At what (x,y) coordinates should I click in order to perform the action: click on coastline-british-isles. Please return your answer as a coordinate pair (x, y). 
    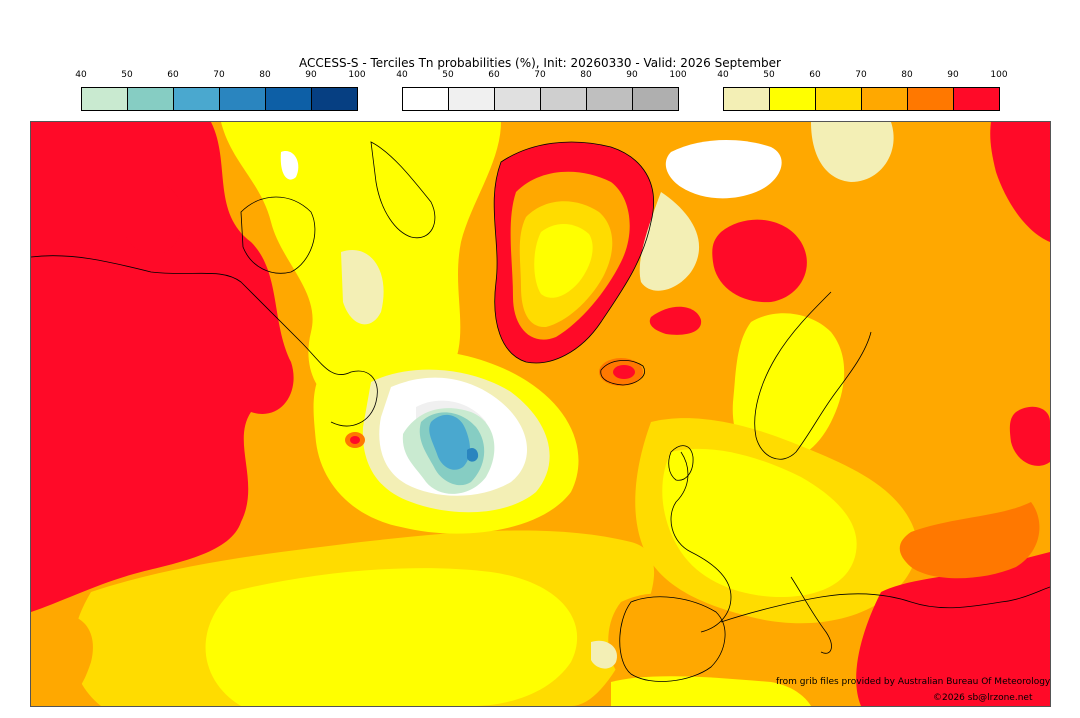
    Looking at the image, I should click on (681, 463).